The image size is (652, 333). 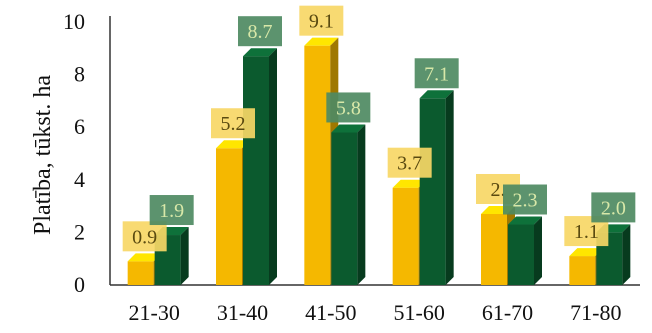 I want to click on data-label-text: 1.1, so click(x=586, y=232).